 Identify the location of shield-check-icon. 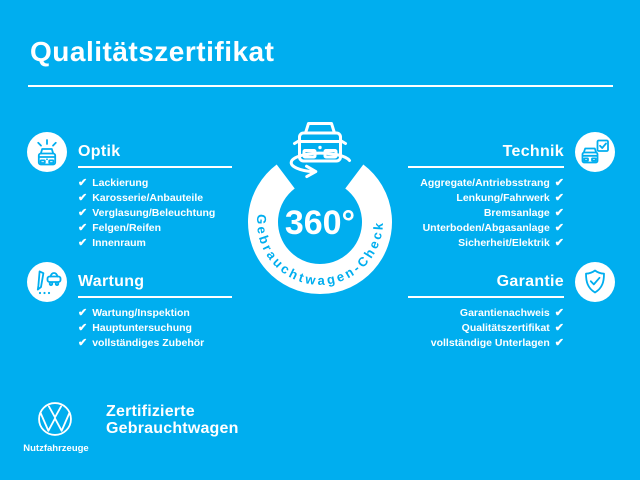
(595, 282).